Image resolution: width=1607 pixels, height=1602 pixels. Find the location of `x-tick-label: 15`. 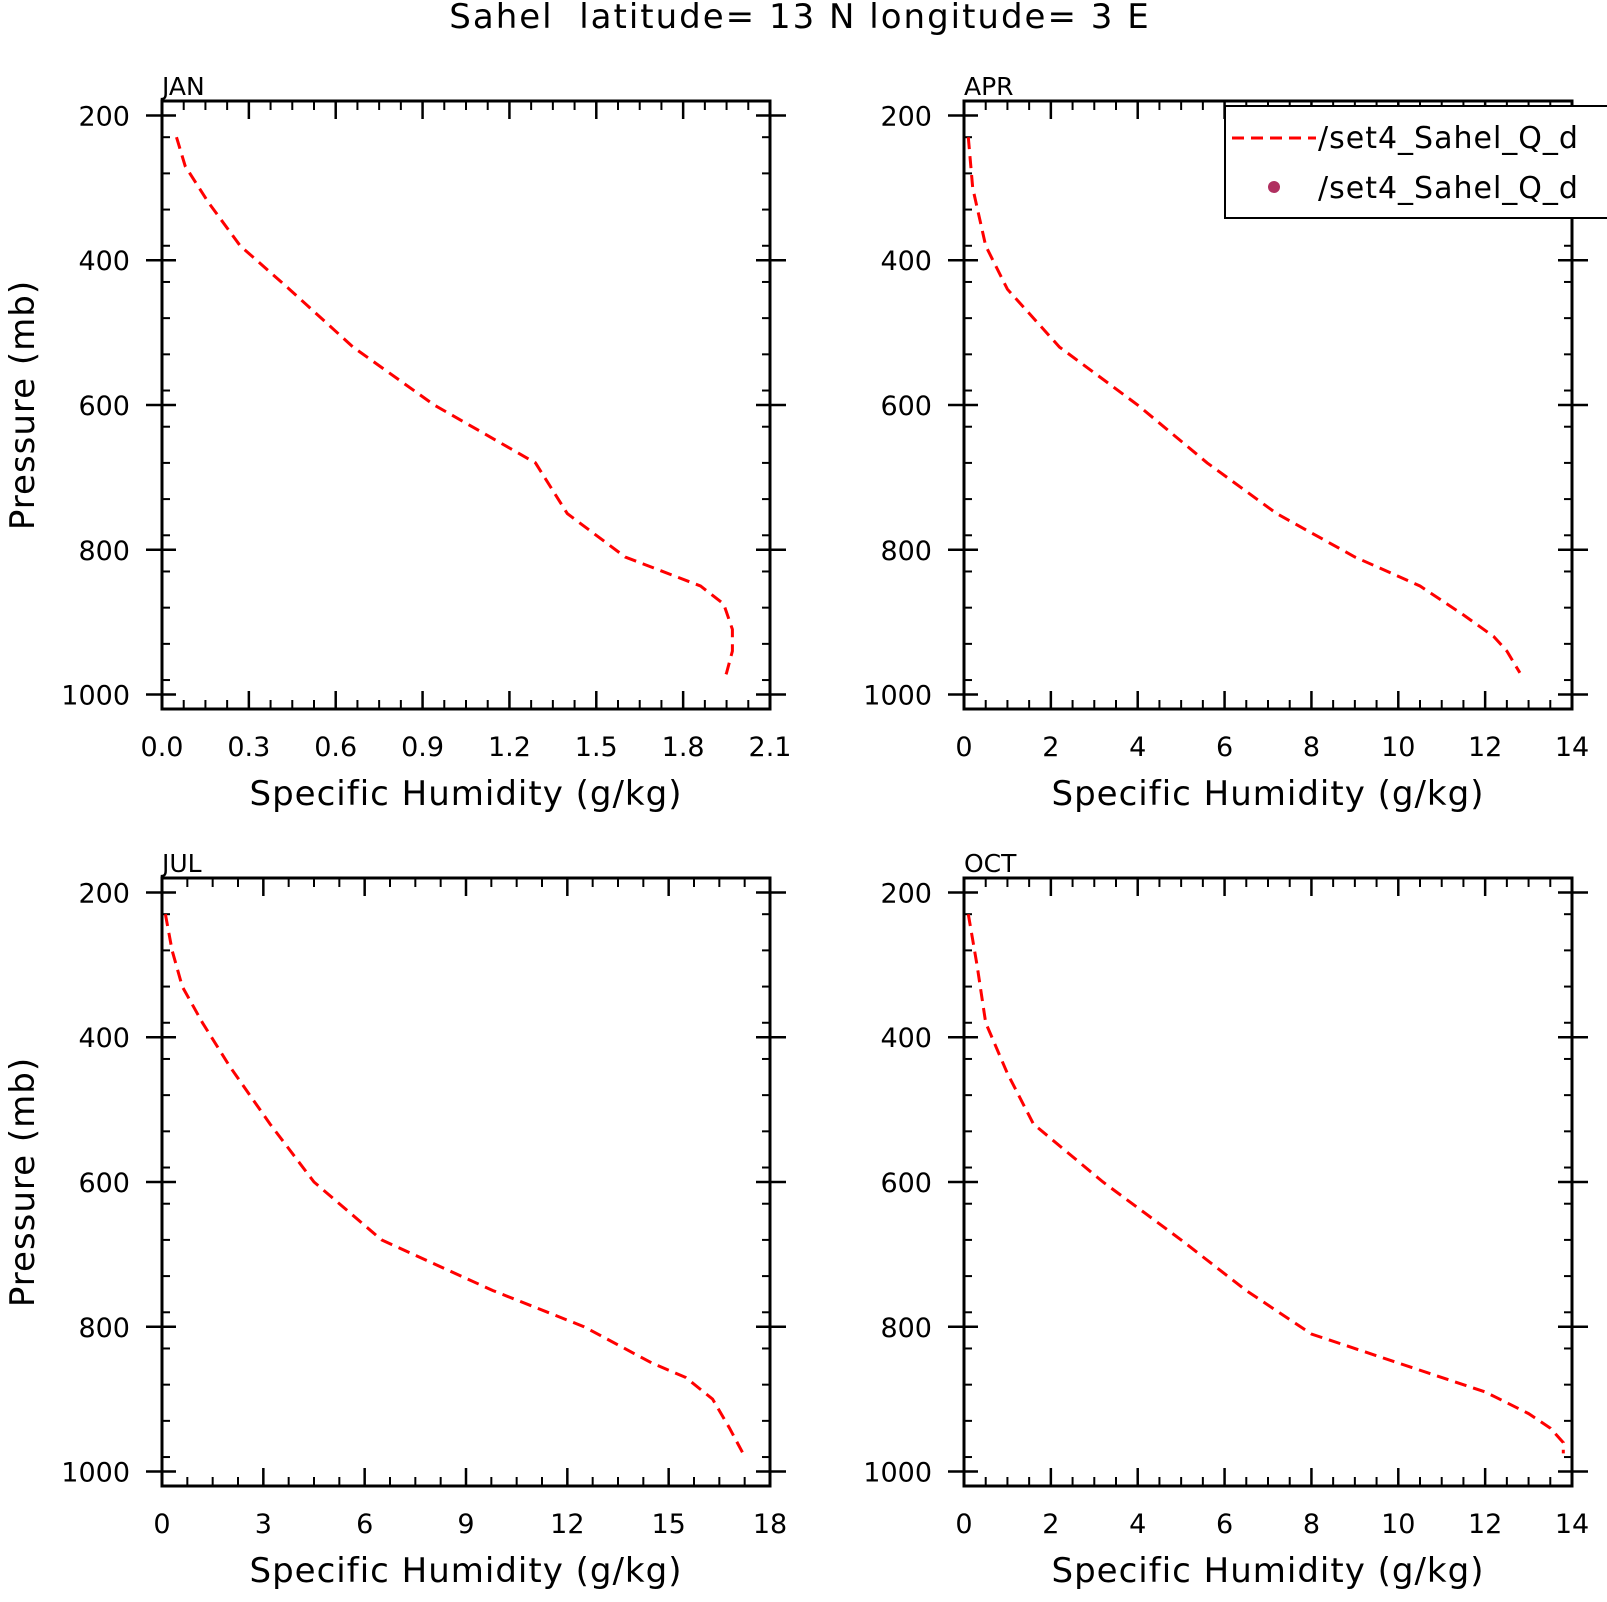

x-tick-label: 15 is located at coordinates (668, 1524).